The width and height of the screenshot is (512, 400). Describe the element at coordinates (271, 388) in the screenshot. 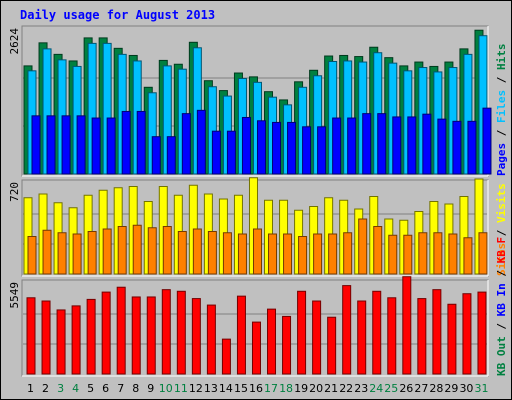

I see `day-label-17: 17` at that location.